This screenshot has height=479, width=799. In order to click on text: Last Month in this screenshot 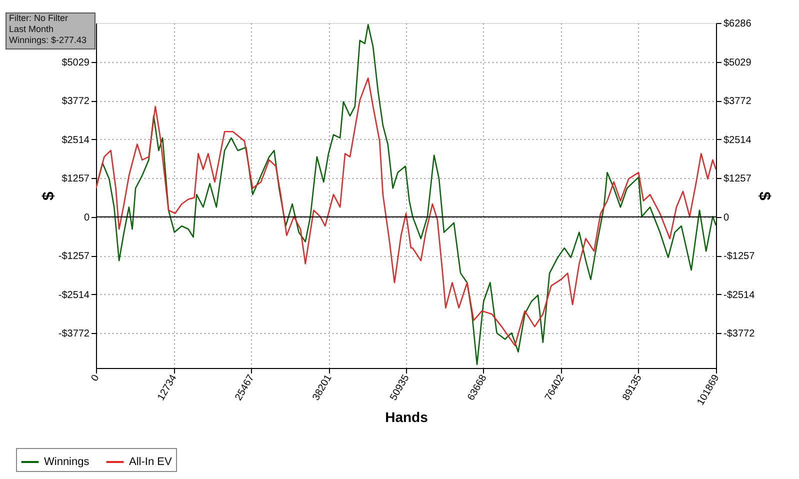, I will do `click(31, 29)`.